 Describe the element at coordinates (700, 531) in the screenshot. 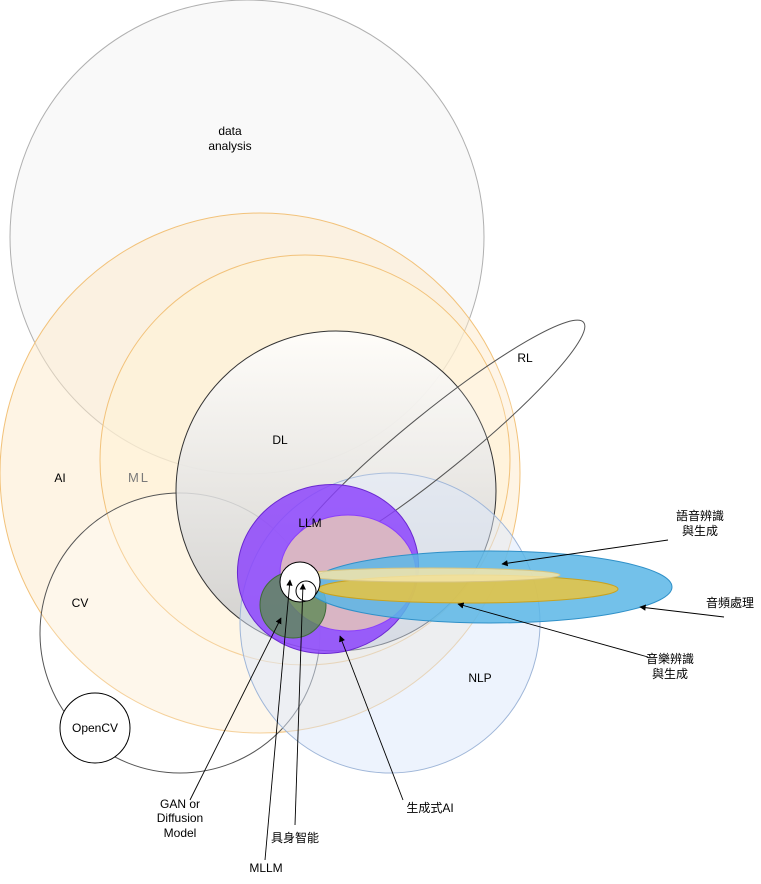

I see `speech-label-line2: 與生成` at that location.